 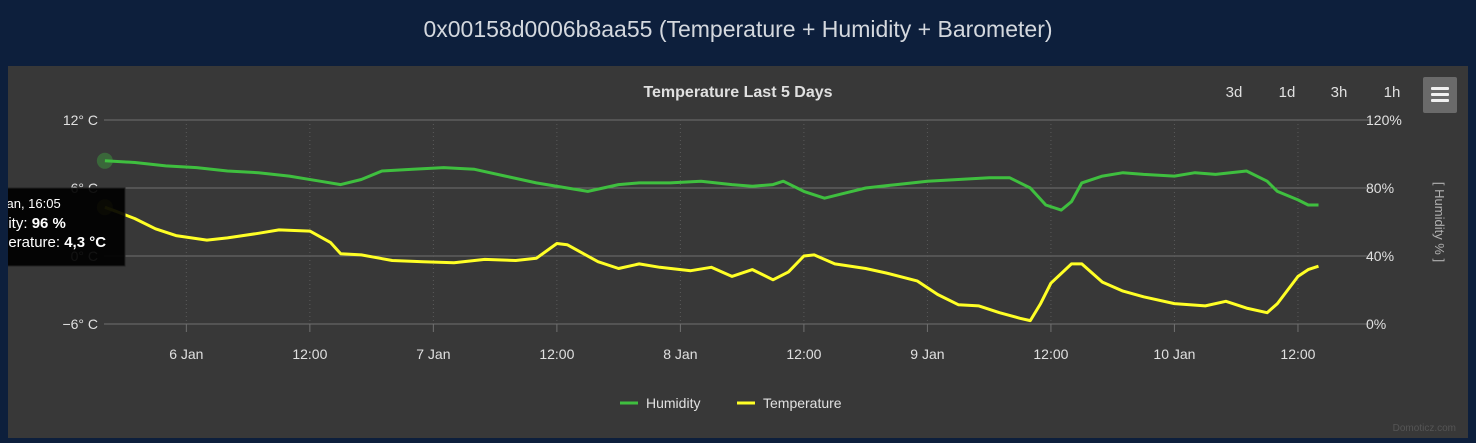 What do you see at coordinates (673, 403) in the screenshot?
I see `legend-label: Humidity` at bounding box center [673, 403].